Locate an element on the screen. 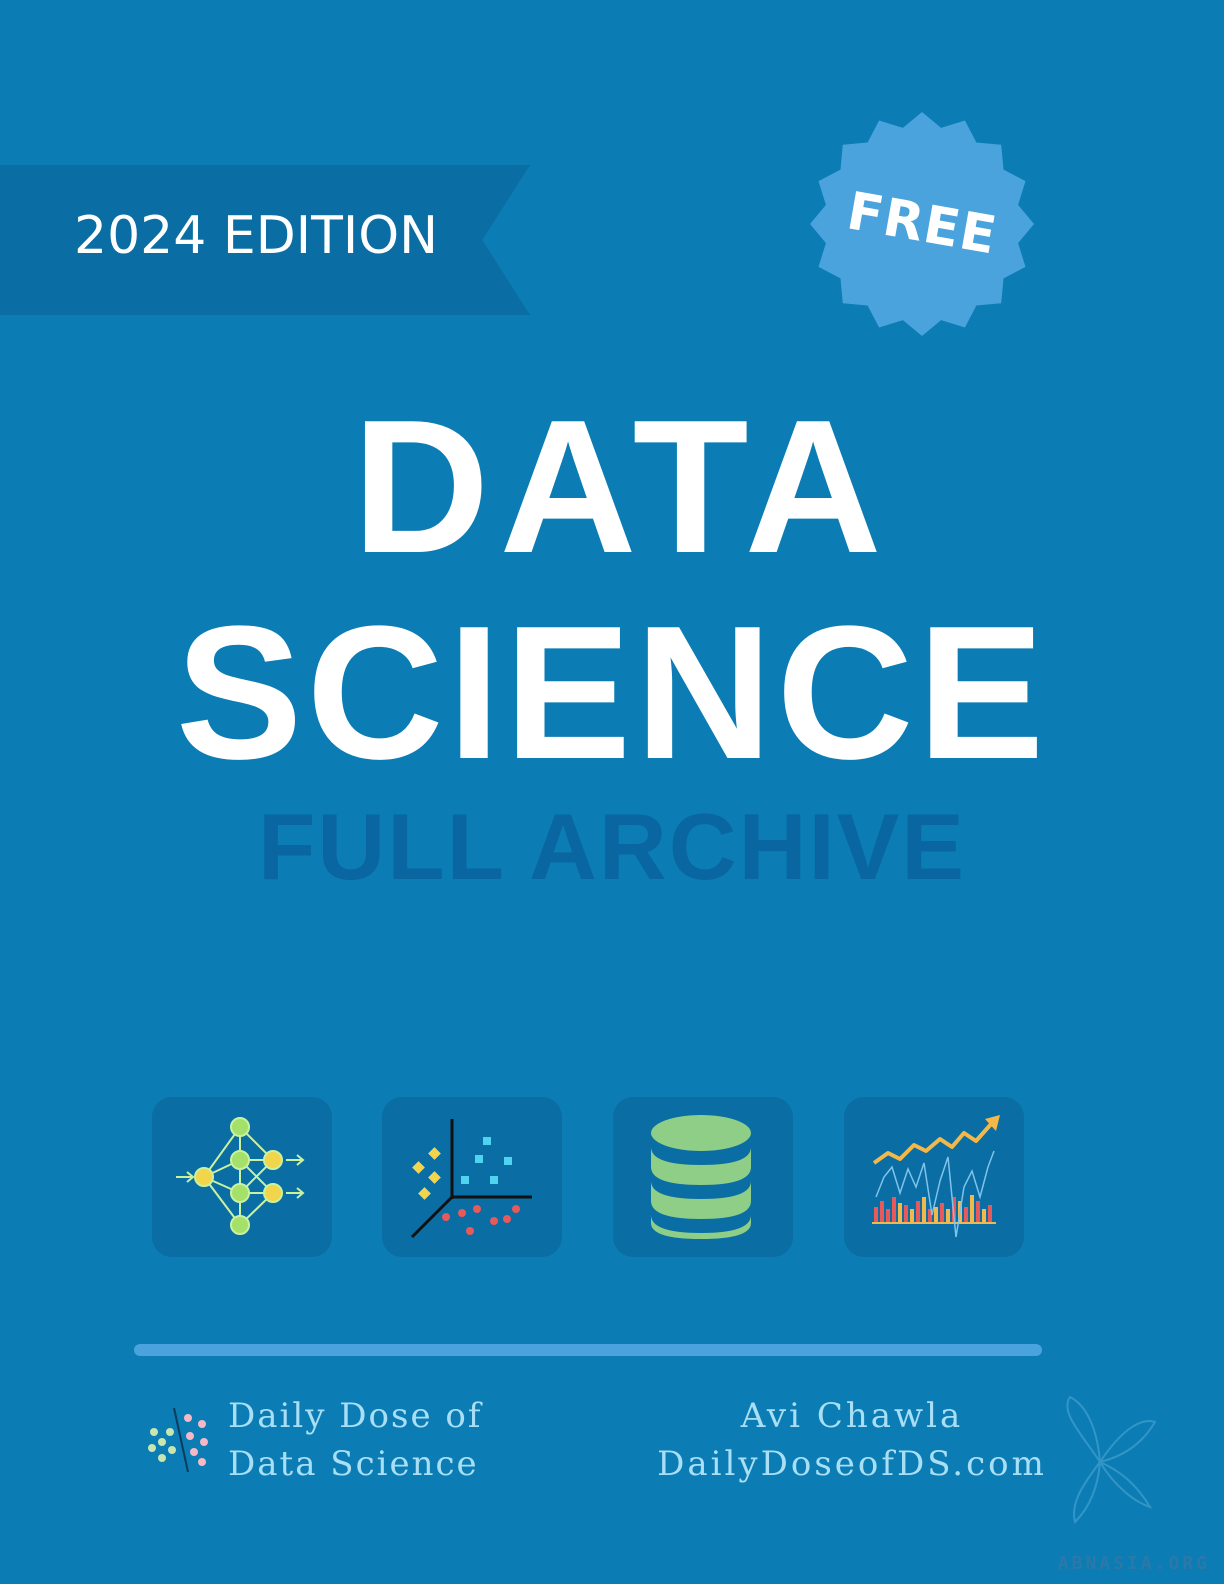 Image resolution: width=1224 pixels, height=1584 pixels. title-line-2: SCIENCE is located at coordinates (612, 693).